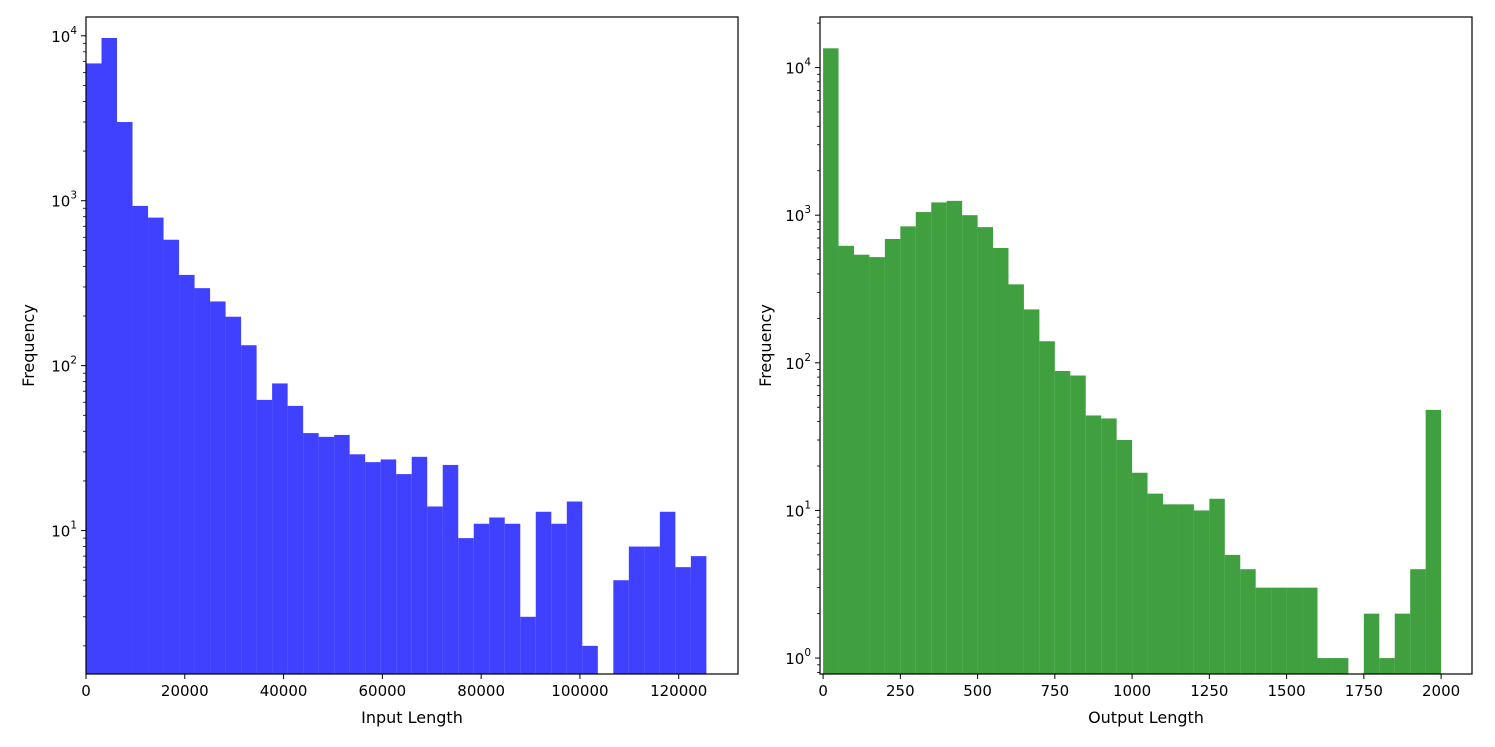 Image resolution: width=1495 pixels, height=747 pixels. What do you see at coordinates (678, 691) in the screenshot?
I see `input-x-tick-label: 120000` at bounding box center [678, 691].